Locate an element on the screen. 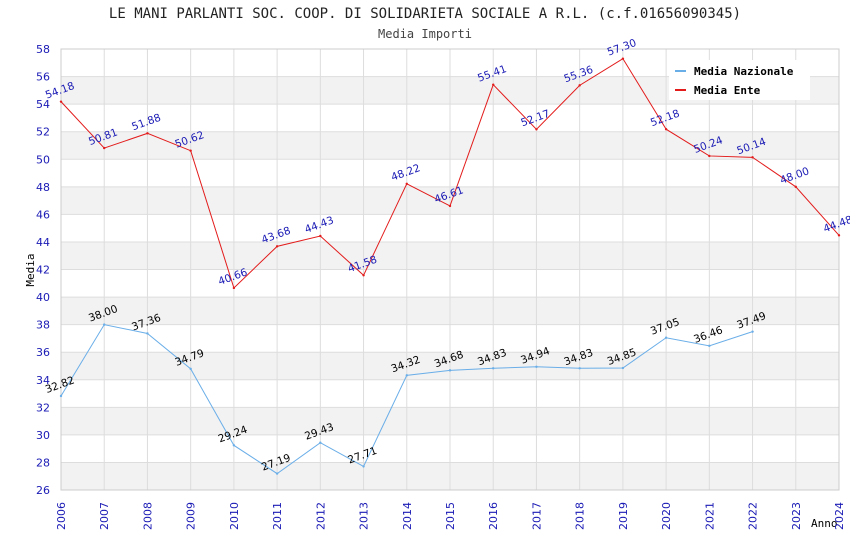  x-tick-label: 2017 is located at coordinates (536, 516).